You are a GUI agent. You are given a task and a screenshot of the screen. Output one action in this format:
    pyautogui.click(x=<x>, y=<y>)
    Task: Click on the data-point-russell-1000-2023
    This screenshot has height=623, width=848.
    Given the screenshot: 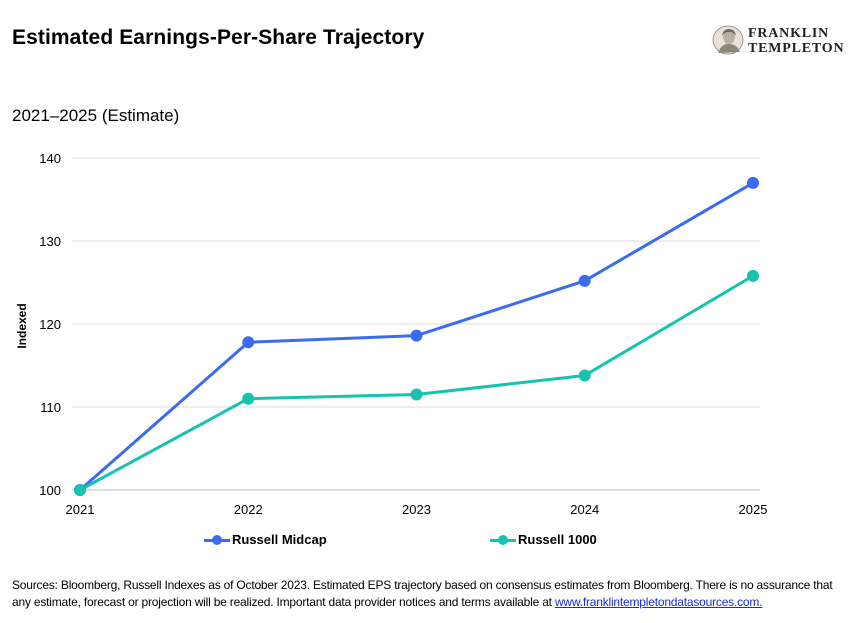 What is the action you would take?
    pyautogui.click(x=416, y=394)
    